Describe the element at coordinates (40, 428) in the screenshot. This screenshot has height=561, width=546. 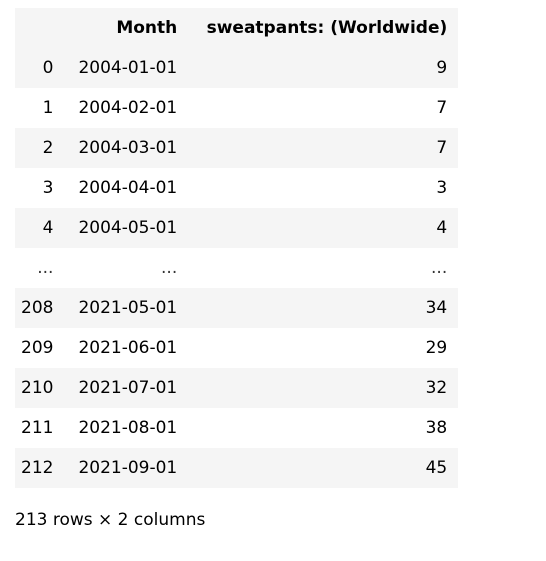
I see `row-index: 211` at that location.